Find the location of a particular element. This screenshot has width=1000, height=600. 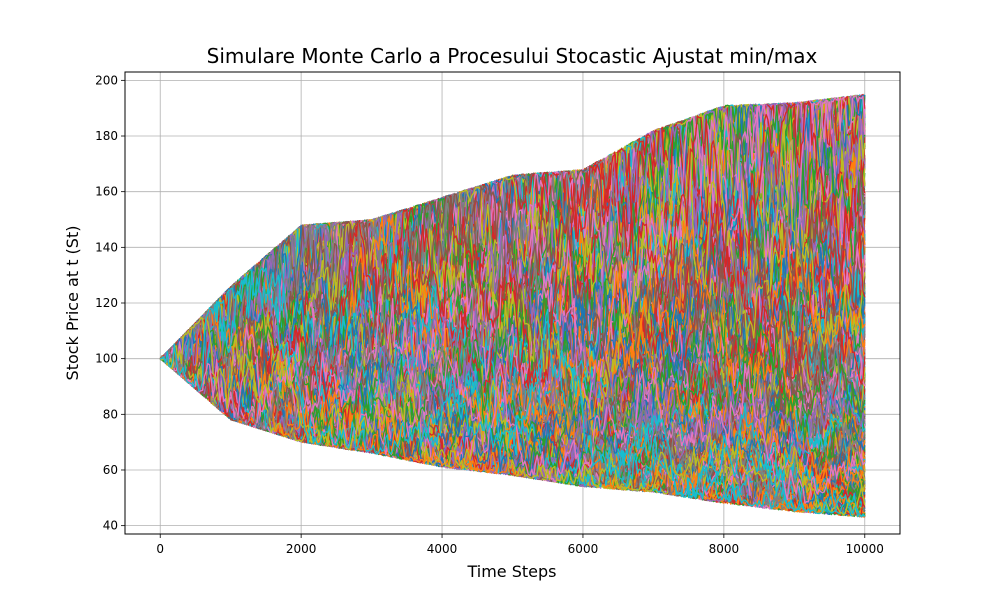

x-tick-label: 0 is located at coordinates (160, 549).